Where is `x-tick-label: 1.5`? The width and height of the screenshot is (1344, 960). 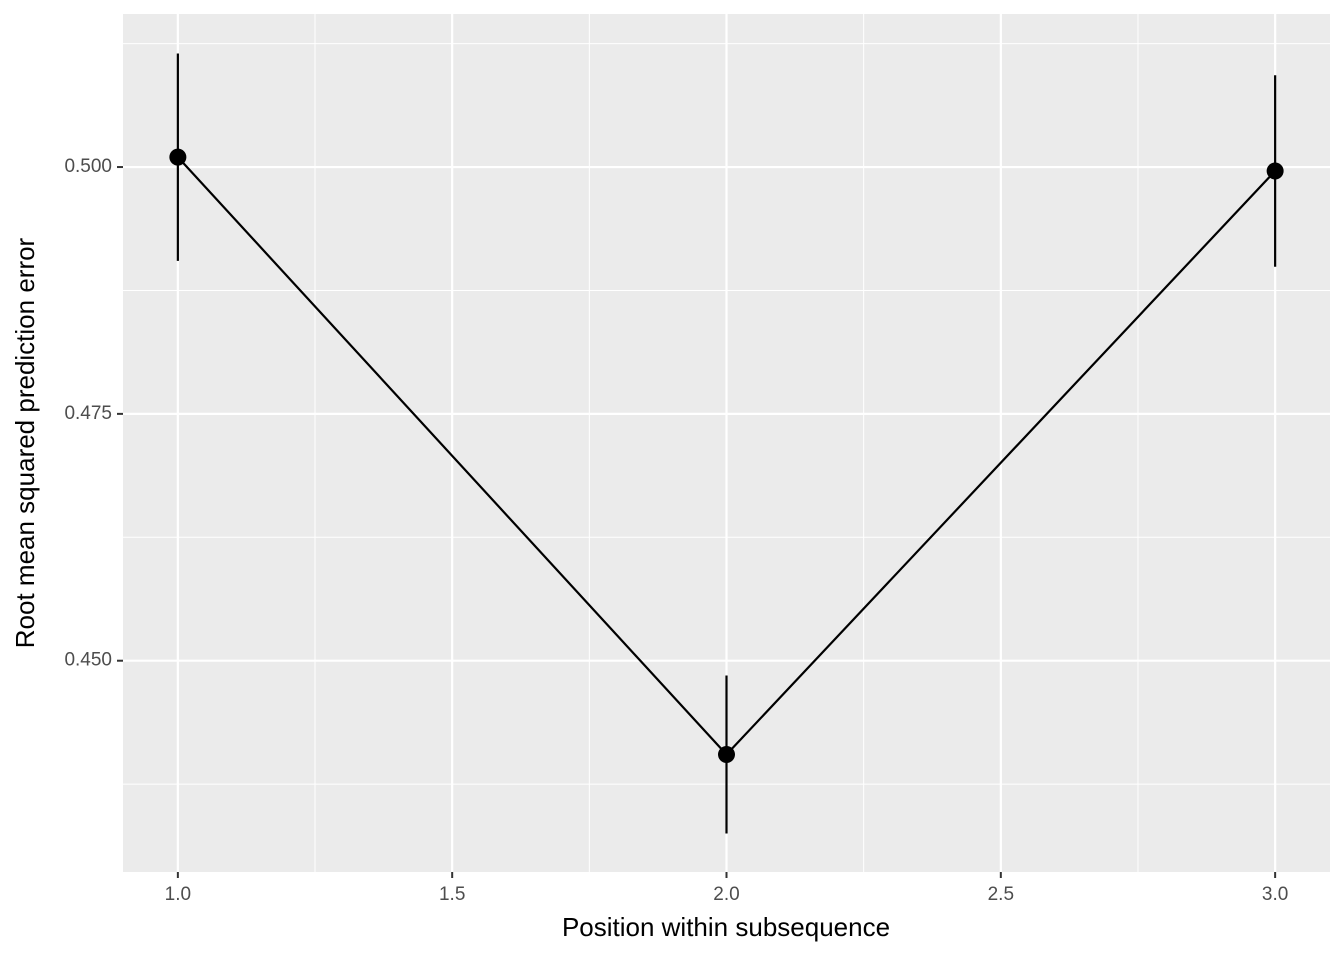 x-tick-label: 1.5 is located at coordinates (452, 894).